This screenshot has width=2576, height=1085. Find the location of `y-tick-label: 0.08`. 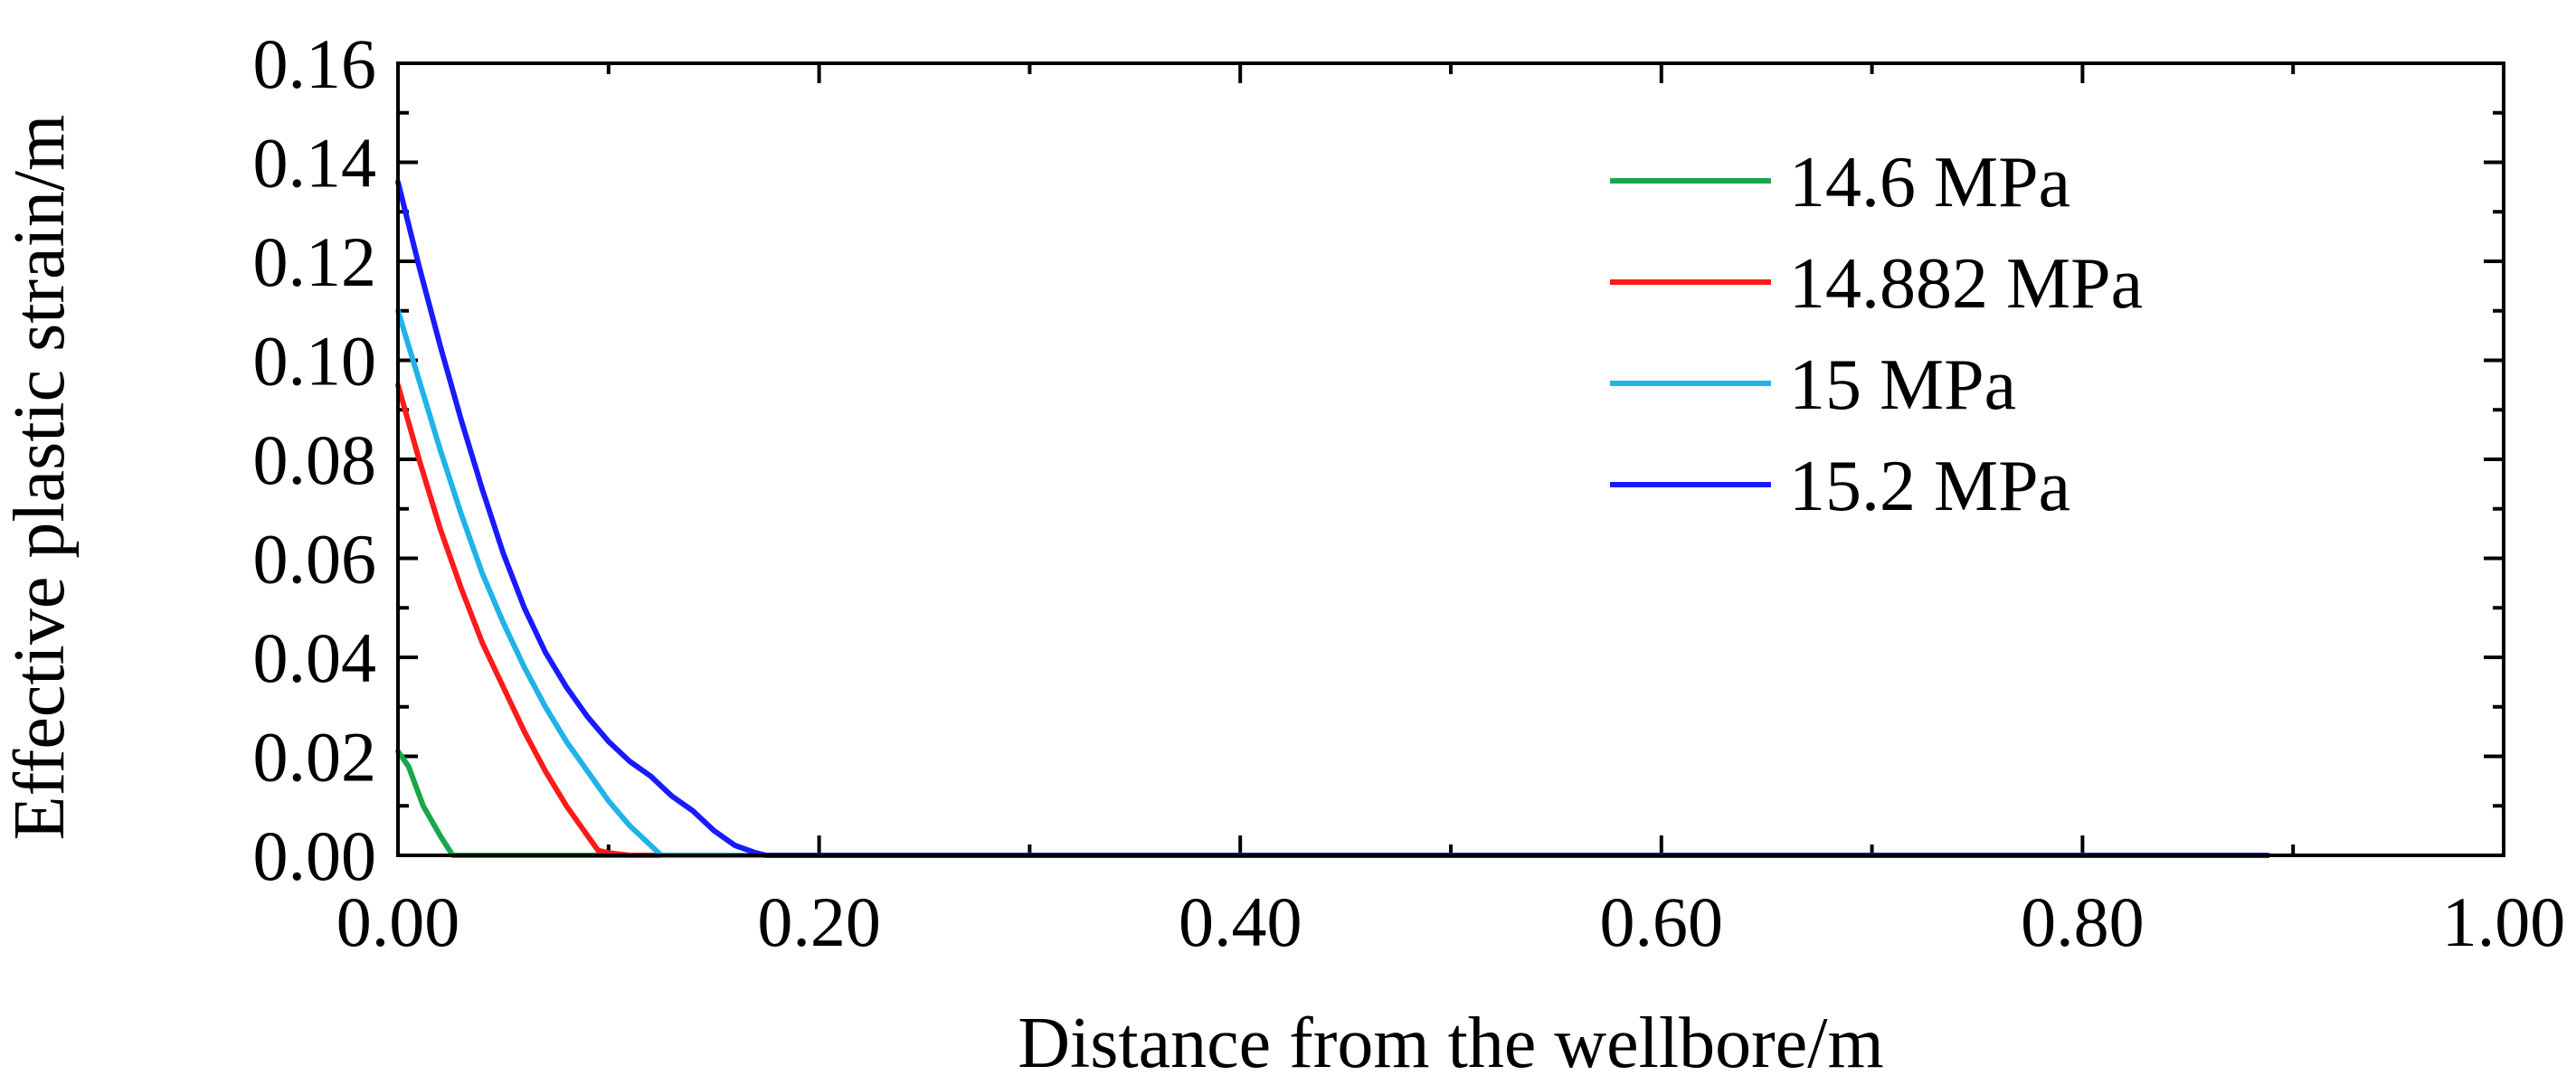

y-tick-label: 0.08 is located at coordinates (315, 460).